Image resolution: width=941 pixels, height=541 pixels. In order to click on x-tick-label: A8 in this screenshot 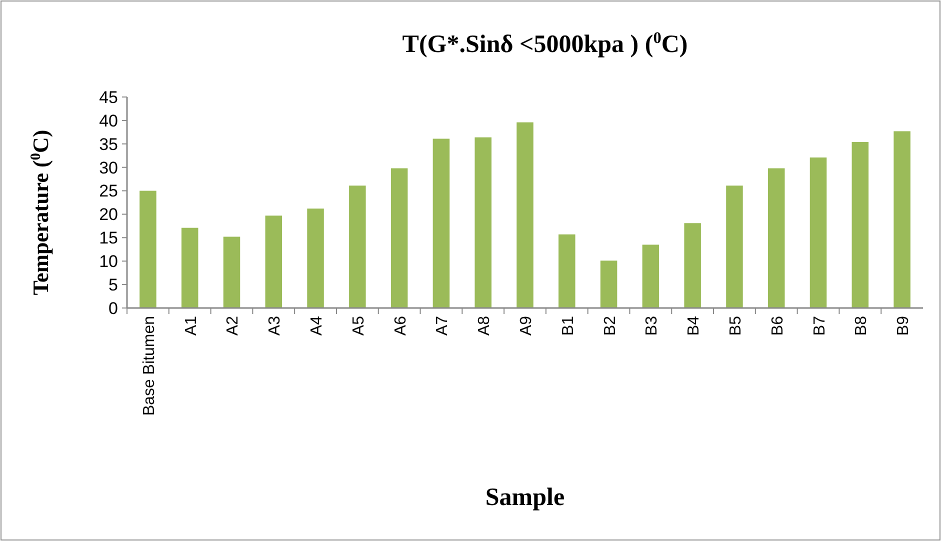, I will do `click(485, 326)`.